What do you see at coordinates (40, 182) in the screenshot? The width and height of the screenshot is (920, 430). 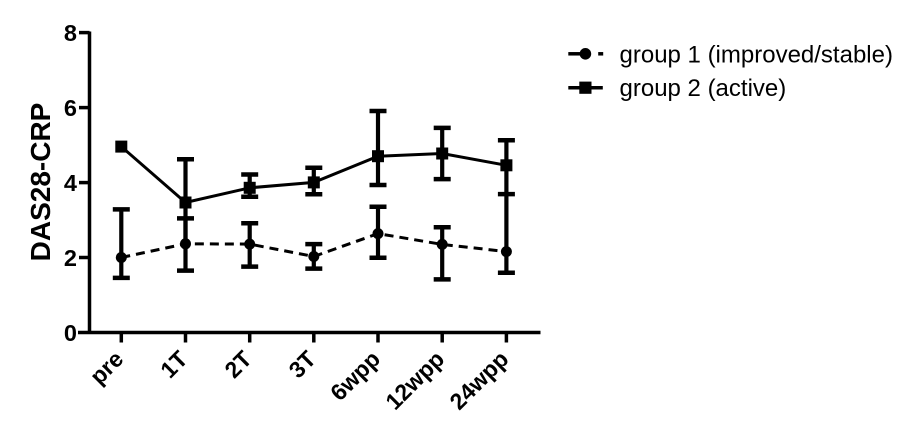 I see `svg-text: DAS28-CRP` at bounding box center [40, 182].